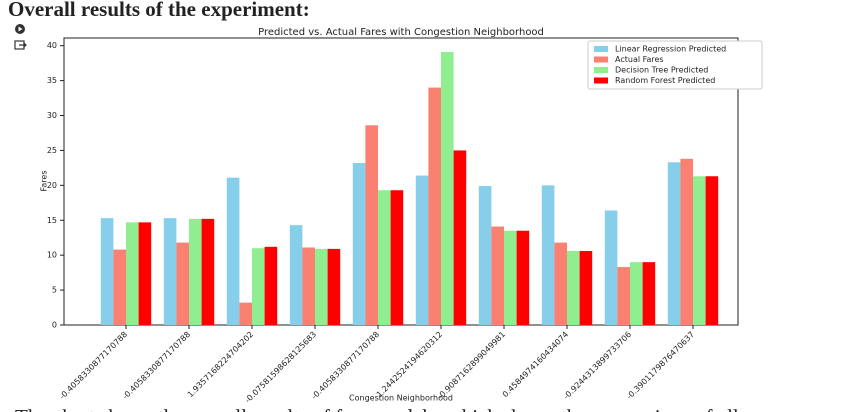  I want to click on legend-label: Actual Fares, so click(639, 59).